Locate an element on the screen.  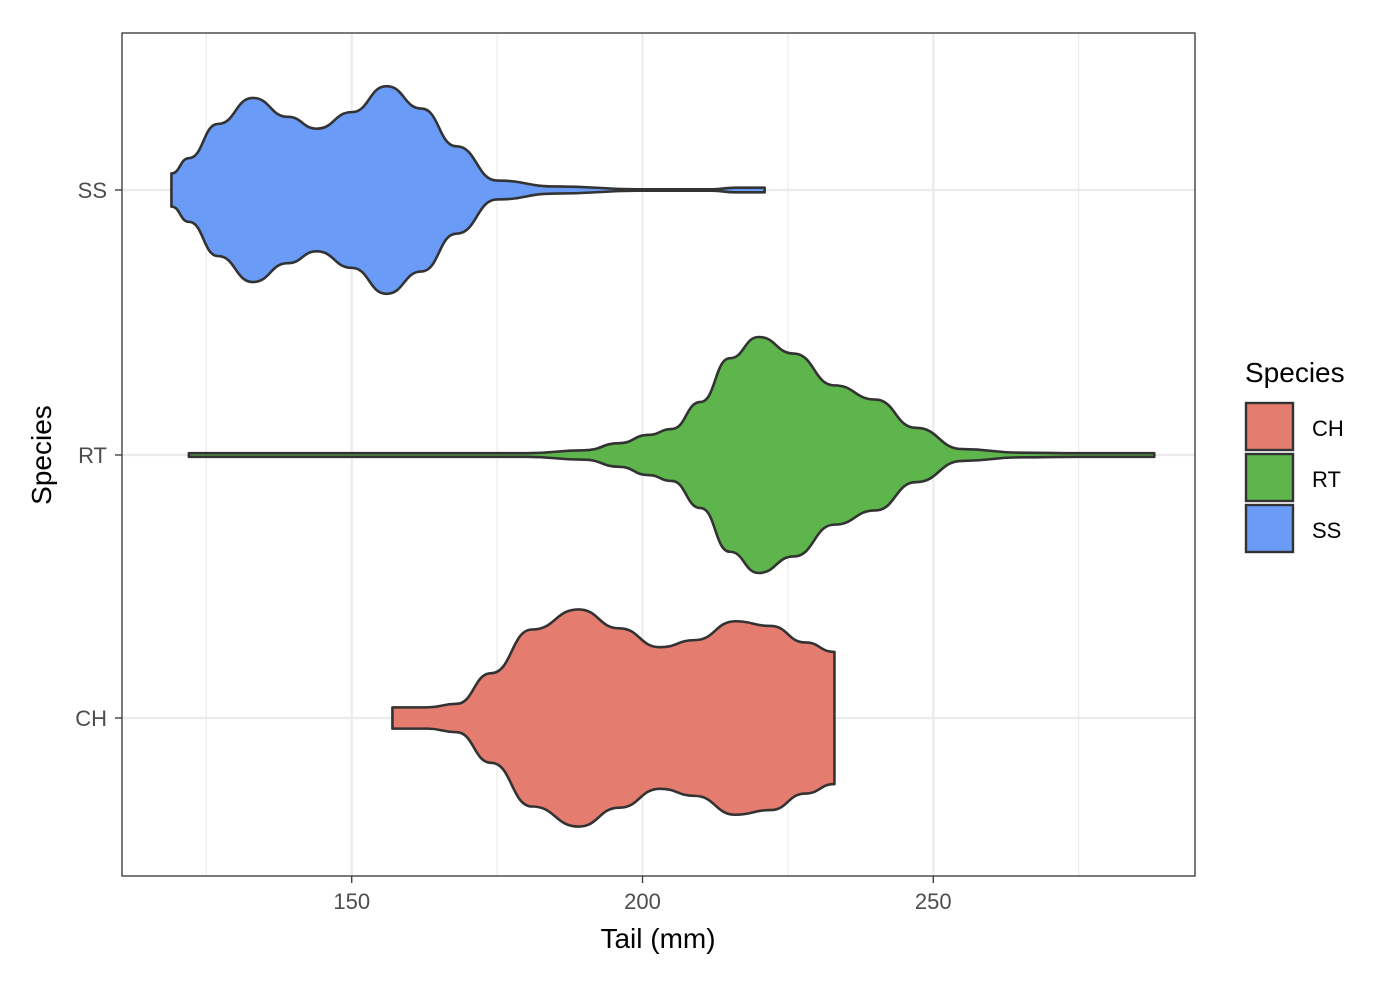
x-tick-label: 200 is located at coordinates (642, 901).